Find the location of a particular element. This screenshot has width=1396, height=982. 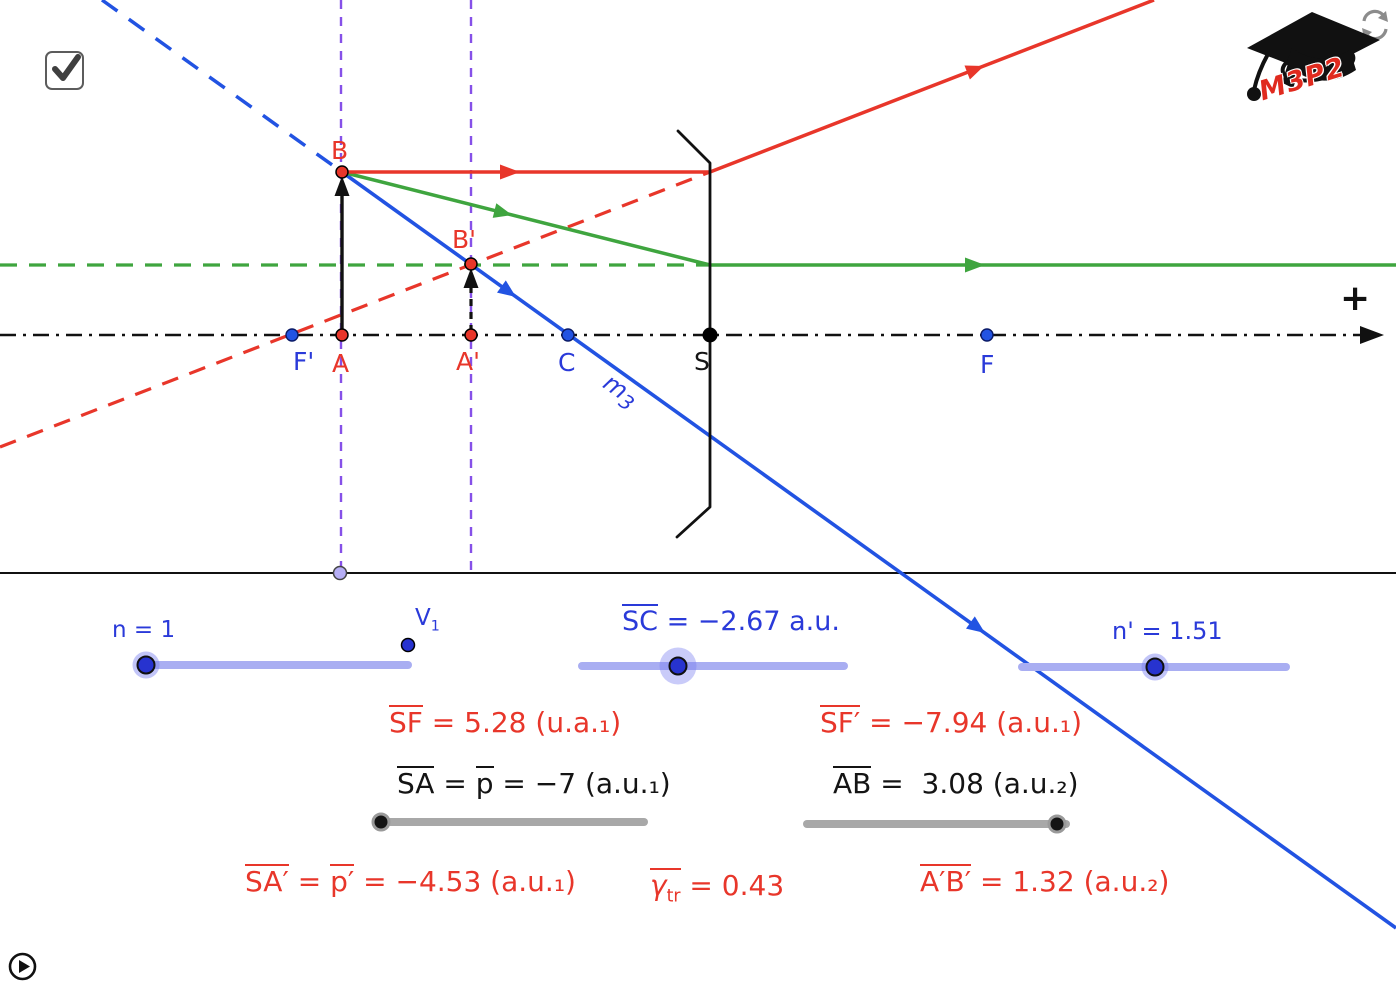

readout-SF: SF = 5.28 (u.a.₁) is located at coordinates (505, 721).